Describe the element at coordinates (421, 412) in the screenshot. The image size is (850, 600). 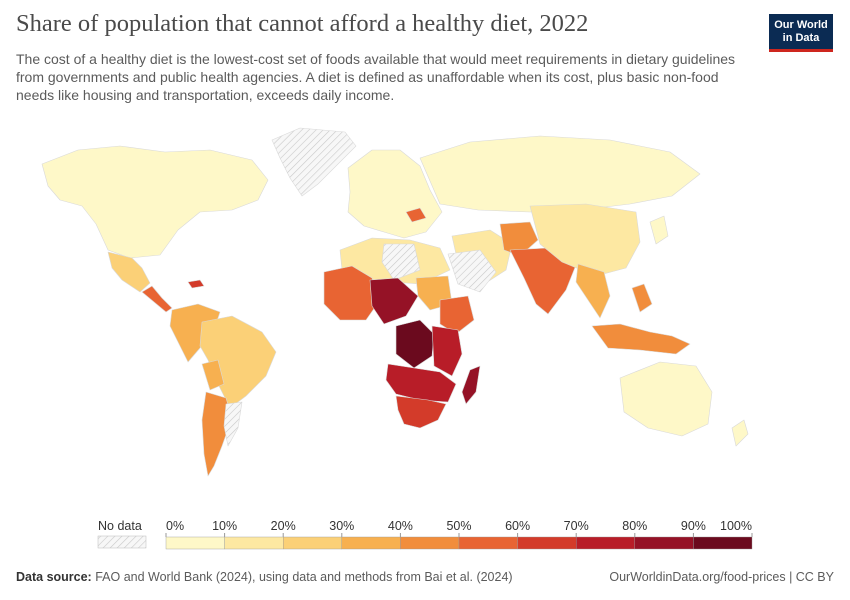
I see `region-southern-africa` at that location.